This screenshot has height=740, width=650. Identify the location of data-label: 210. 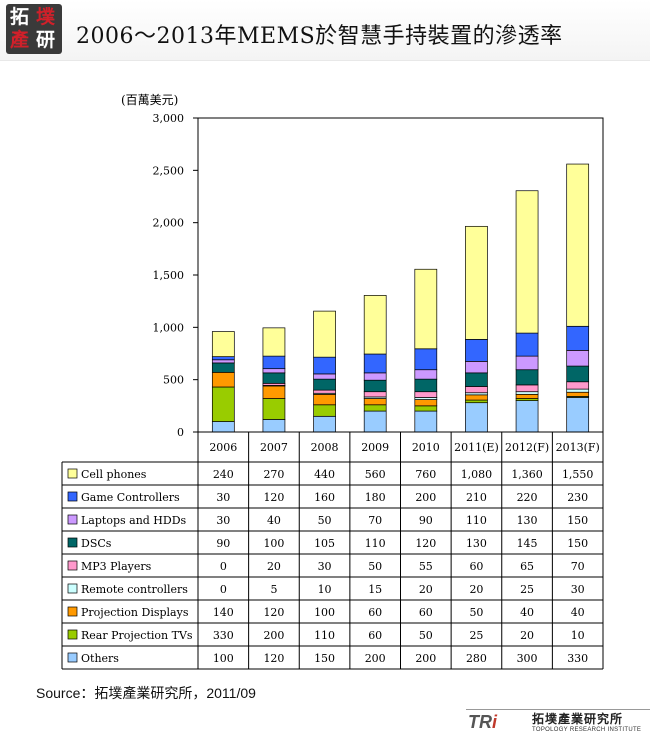
(476, 497).